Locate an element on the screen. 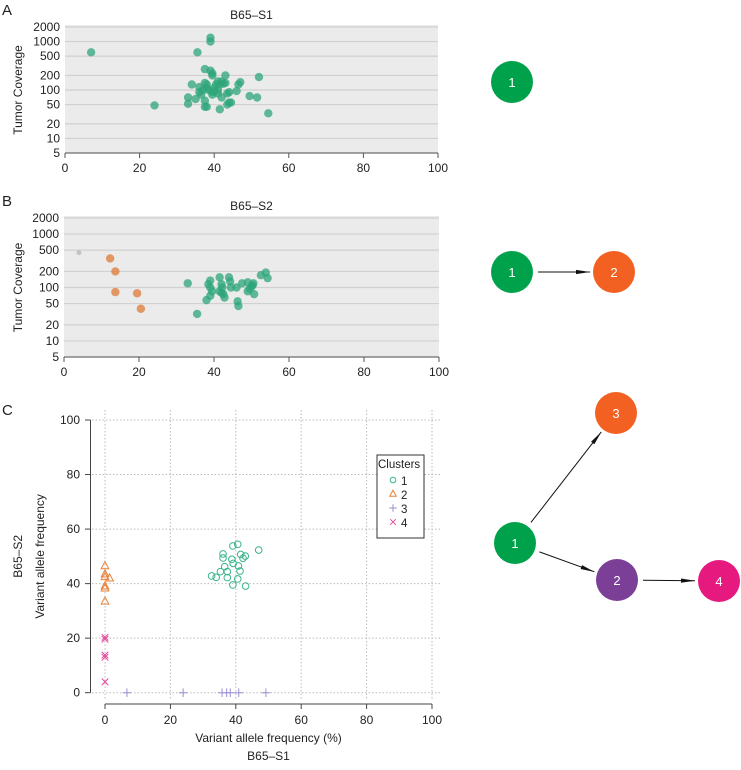  y-tick-label: 60 is located at coordinates (74, 529).